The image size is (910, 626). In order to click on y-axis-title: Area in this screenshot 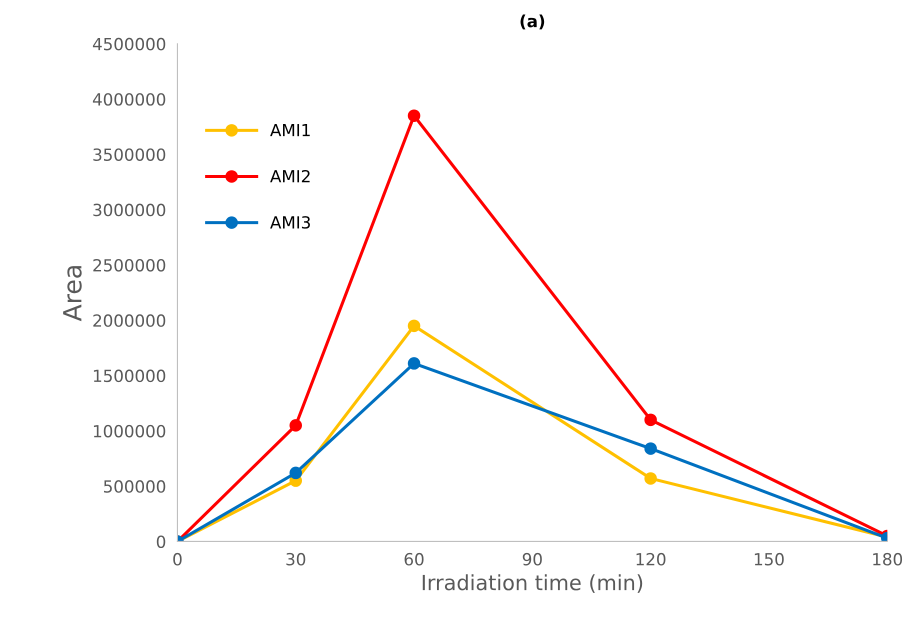, I will do `click(72, 294)`.